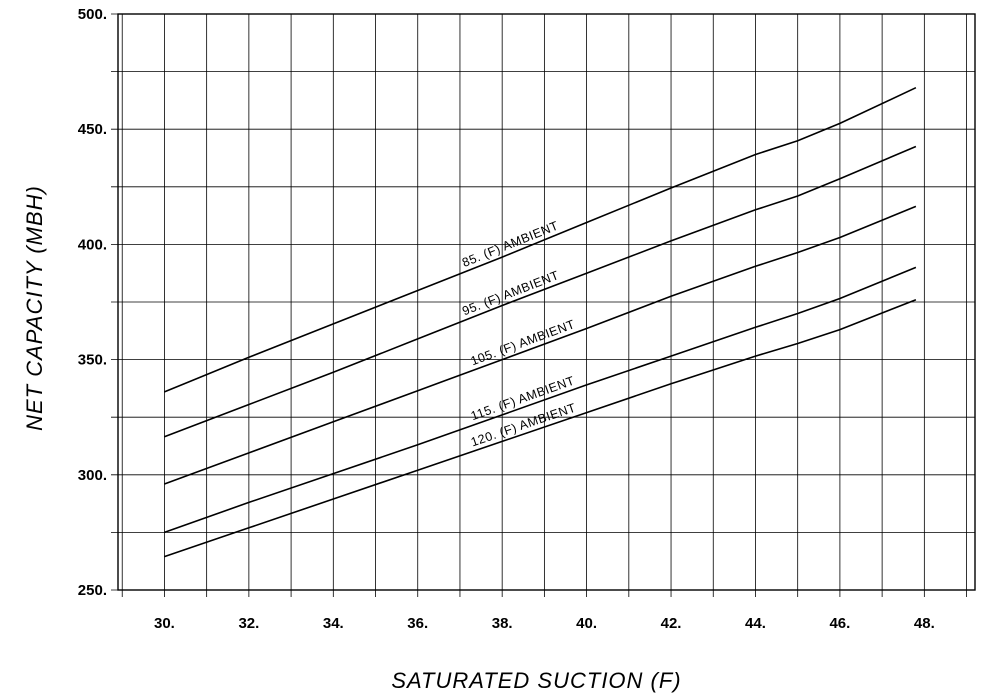 This screenshot has height=698, width=981. Describe the element at coordinates (92, 590) in the screenshot. I see `y-tick-label: 250.` at that location.